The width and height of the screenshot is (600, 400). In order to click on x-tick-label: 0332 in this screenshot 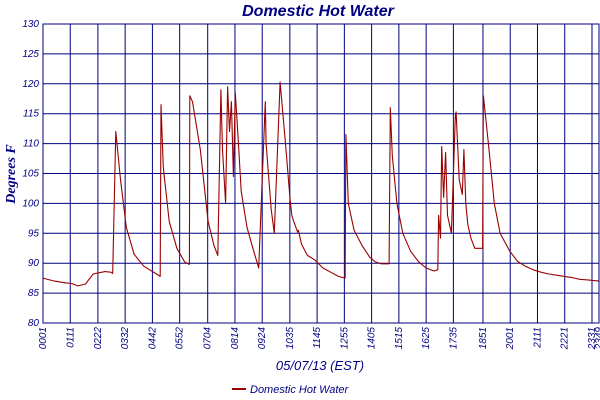, I will do `click(125, 338)`.